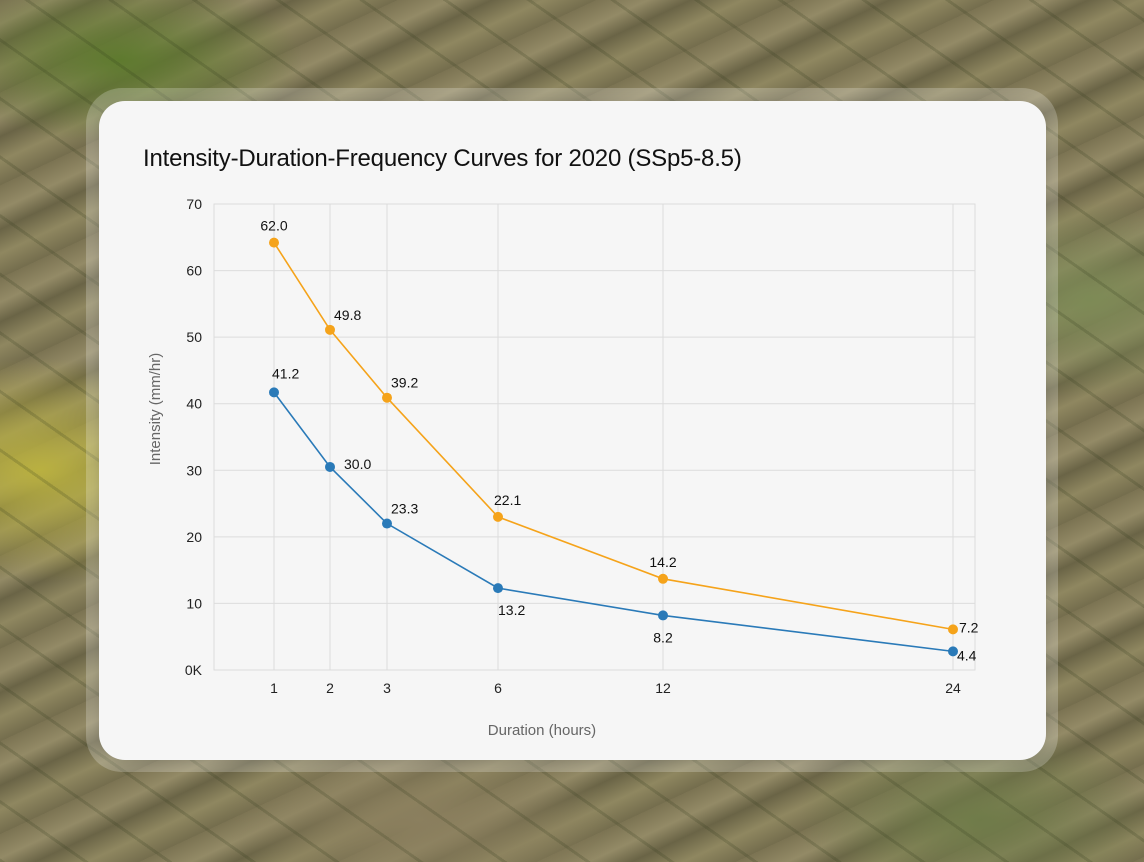 This screenshot has width=1144, height=862. What do you see at coordinates (330, 688) in the screenshot?
I see `x-tick-label: 2` at bounding box center [330, 688].